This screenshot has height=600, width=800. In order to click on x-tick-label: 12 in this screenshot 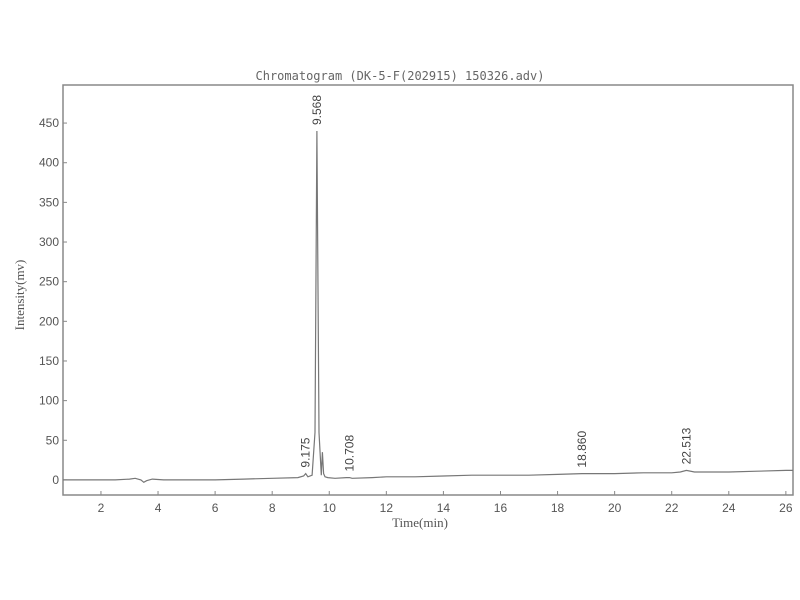, I will do `click(387, 508)`.